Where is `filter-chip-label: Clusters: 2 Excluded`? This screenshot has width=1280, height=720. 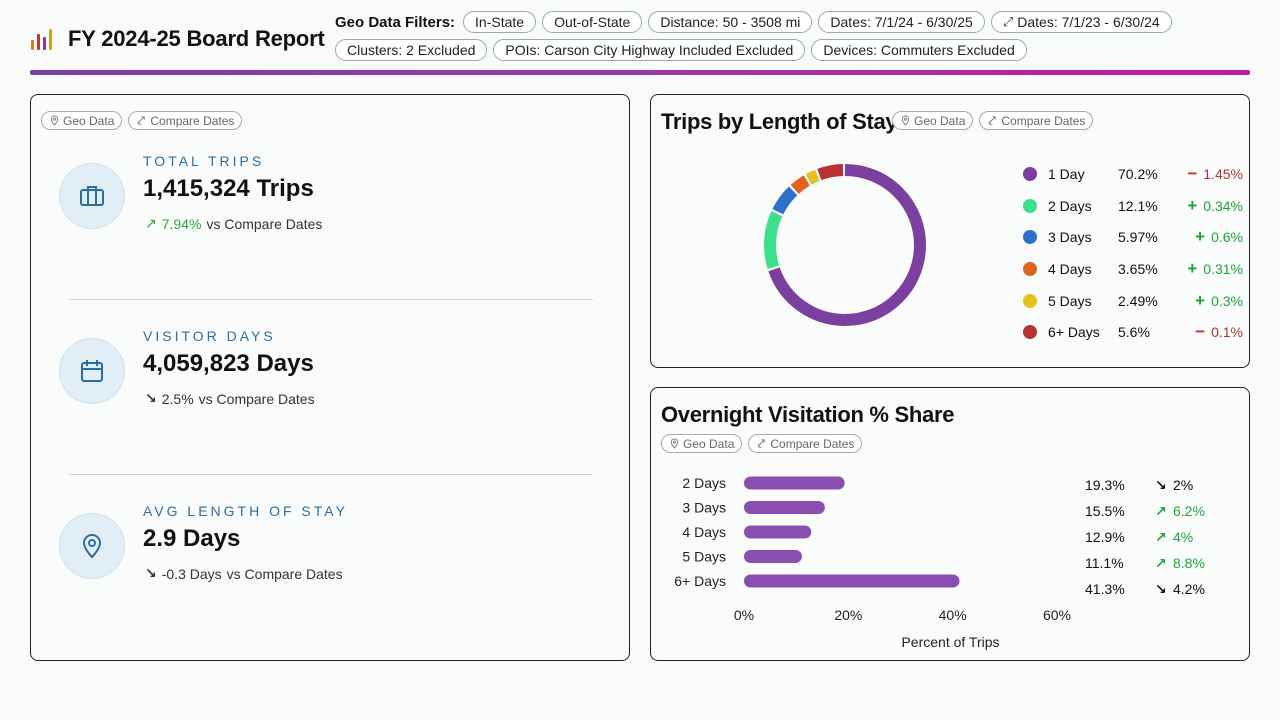 filter-chip-label: Clusters: 2 Excluded is located at coordinates (411, 50).